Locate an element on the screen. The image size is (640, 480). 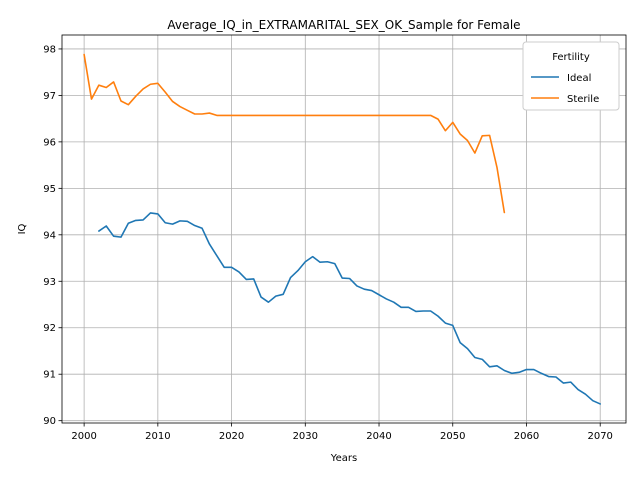
x-tick-label: 2040 is located at coordinates (378, 436).